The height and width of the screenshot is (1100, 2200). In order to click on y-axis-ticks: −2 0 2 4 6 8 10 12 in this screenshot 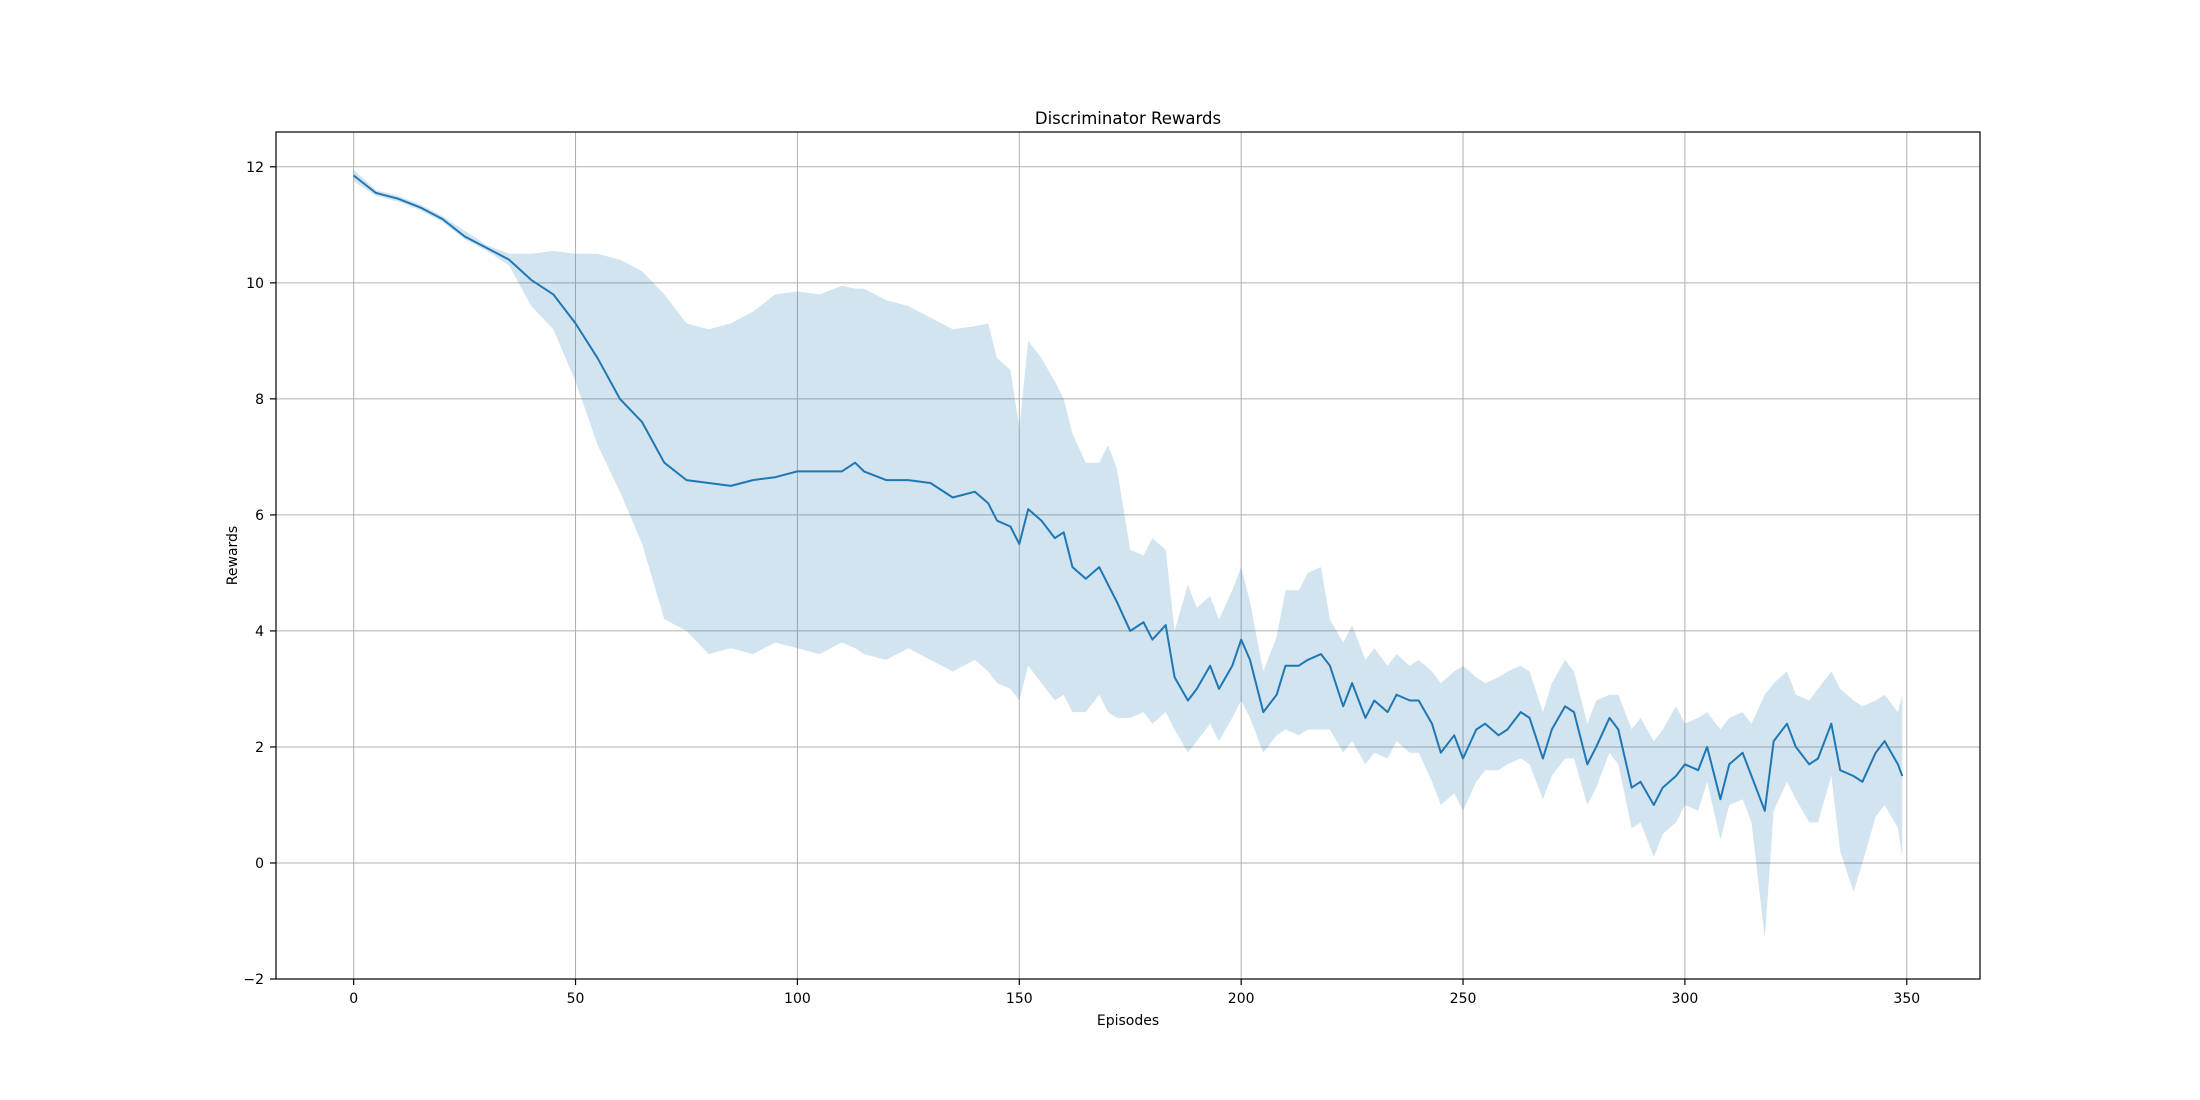, I will do `click(259, 574)`.